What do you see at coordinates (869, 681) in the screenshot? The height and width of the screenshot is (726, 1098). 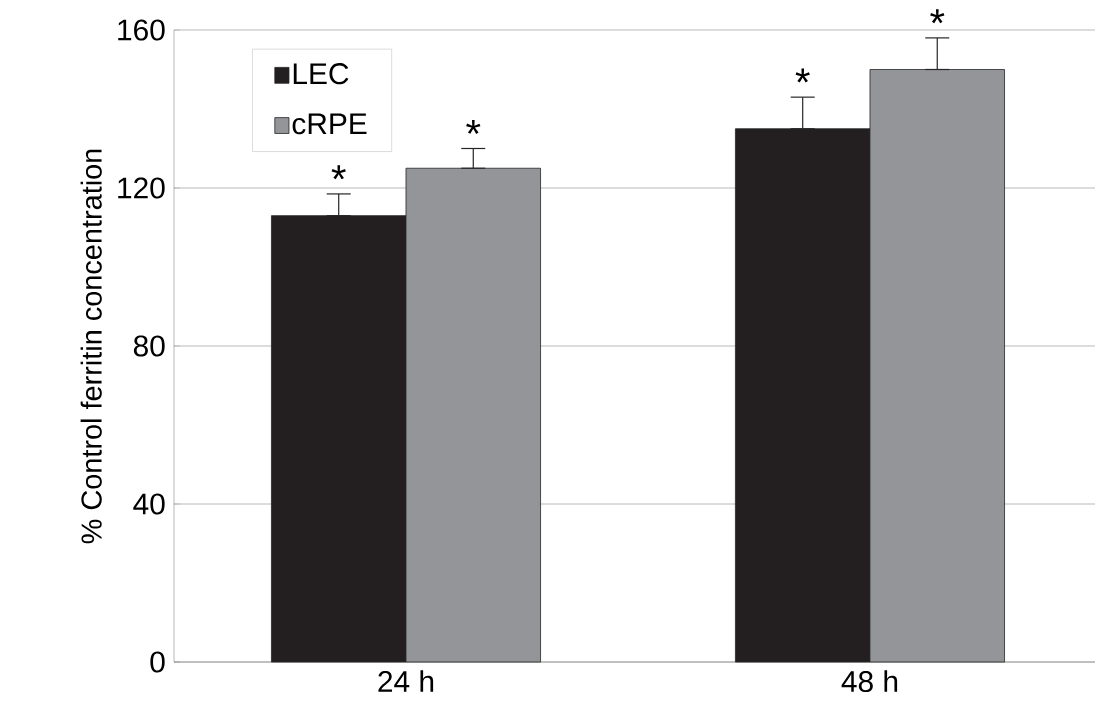 I see `x-tick-label: 48 h` at bounding box center [869, 681].